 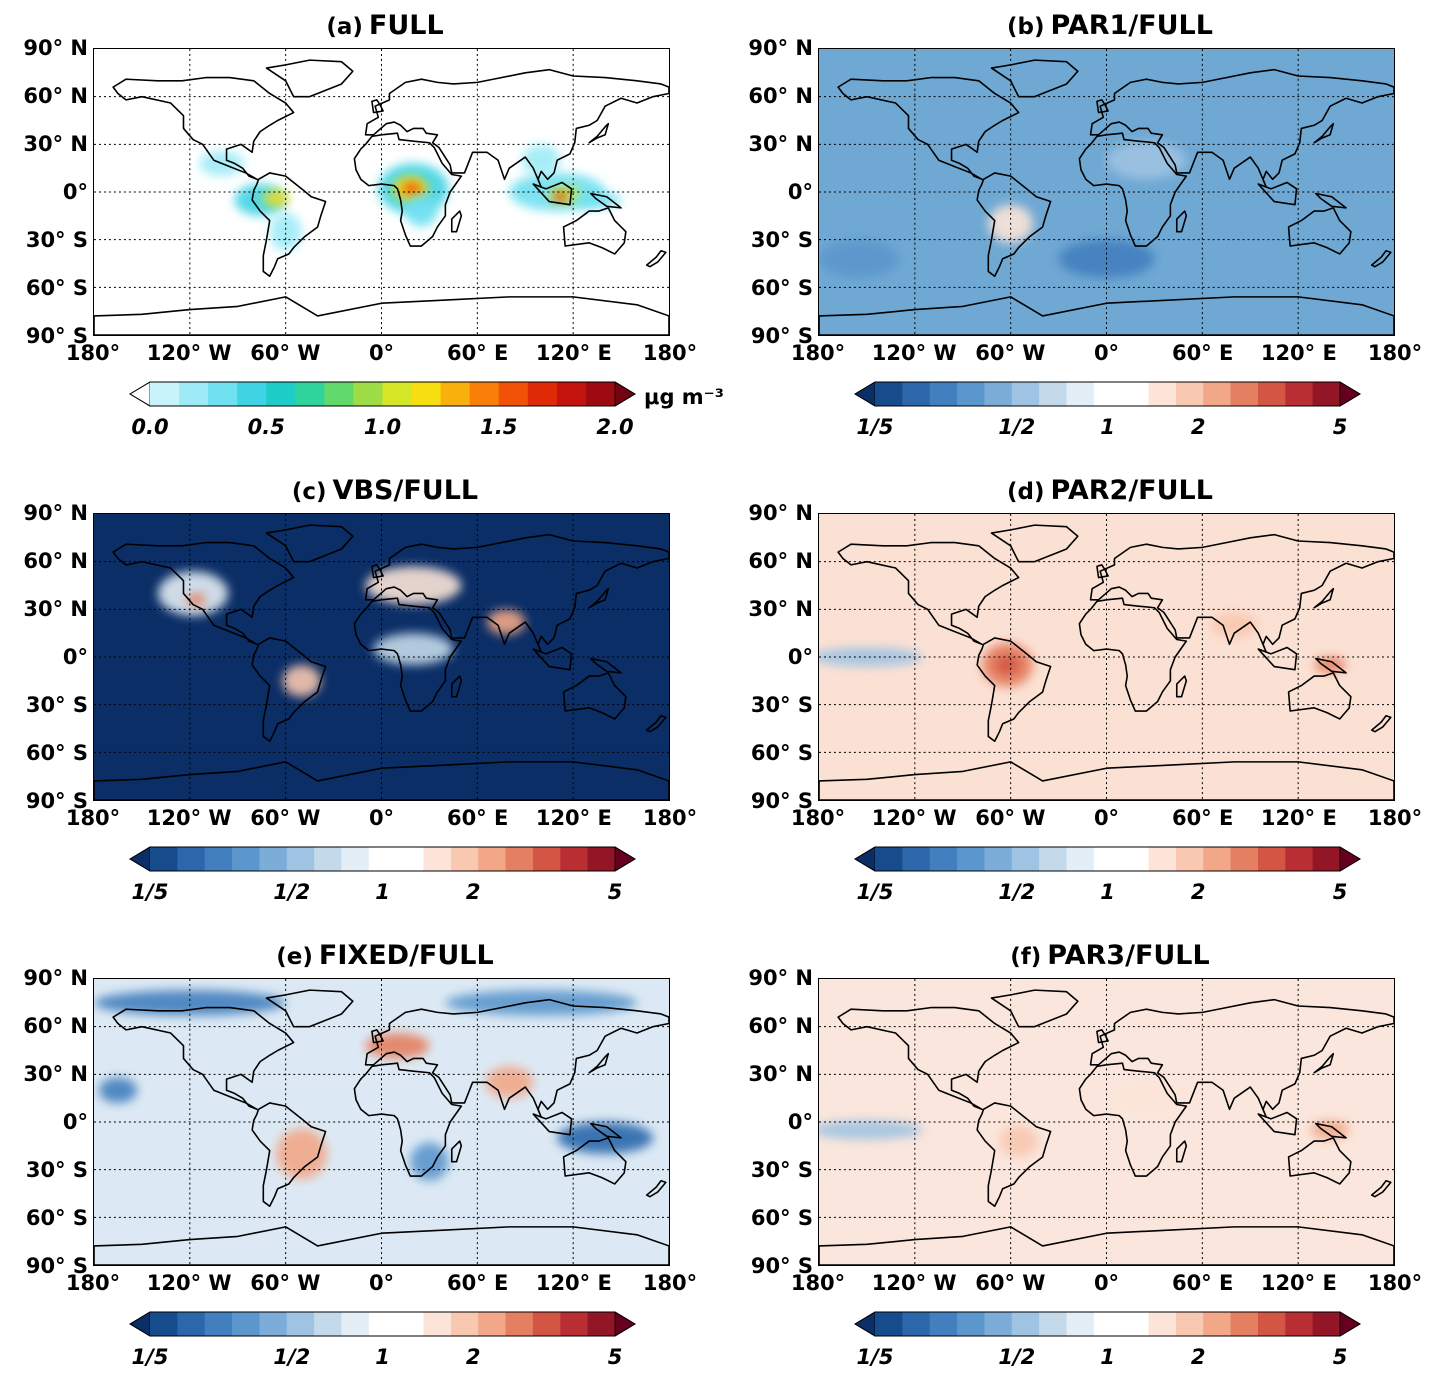 What do you see at coordinates (594, 696) in the screenshot?
I see `coastline-australia` at bounding box center [594, 696].